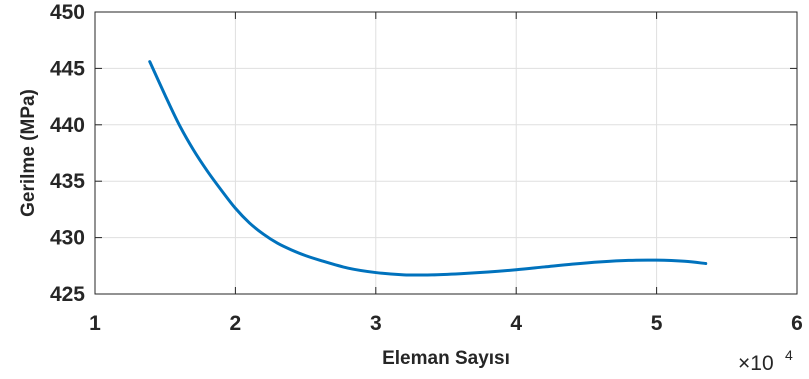  What do you see at coordinates (446, 358) in the screenshot?
I see `x-axis-label: Eleman Sayısı` at bounding box center [446, 358].